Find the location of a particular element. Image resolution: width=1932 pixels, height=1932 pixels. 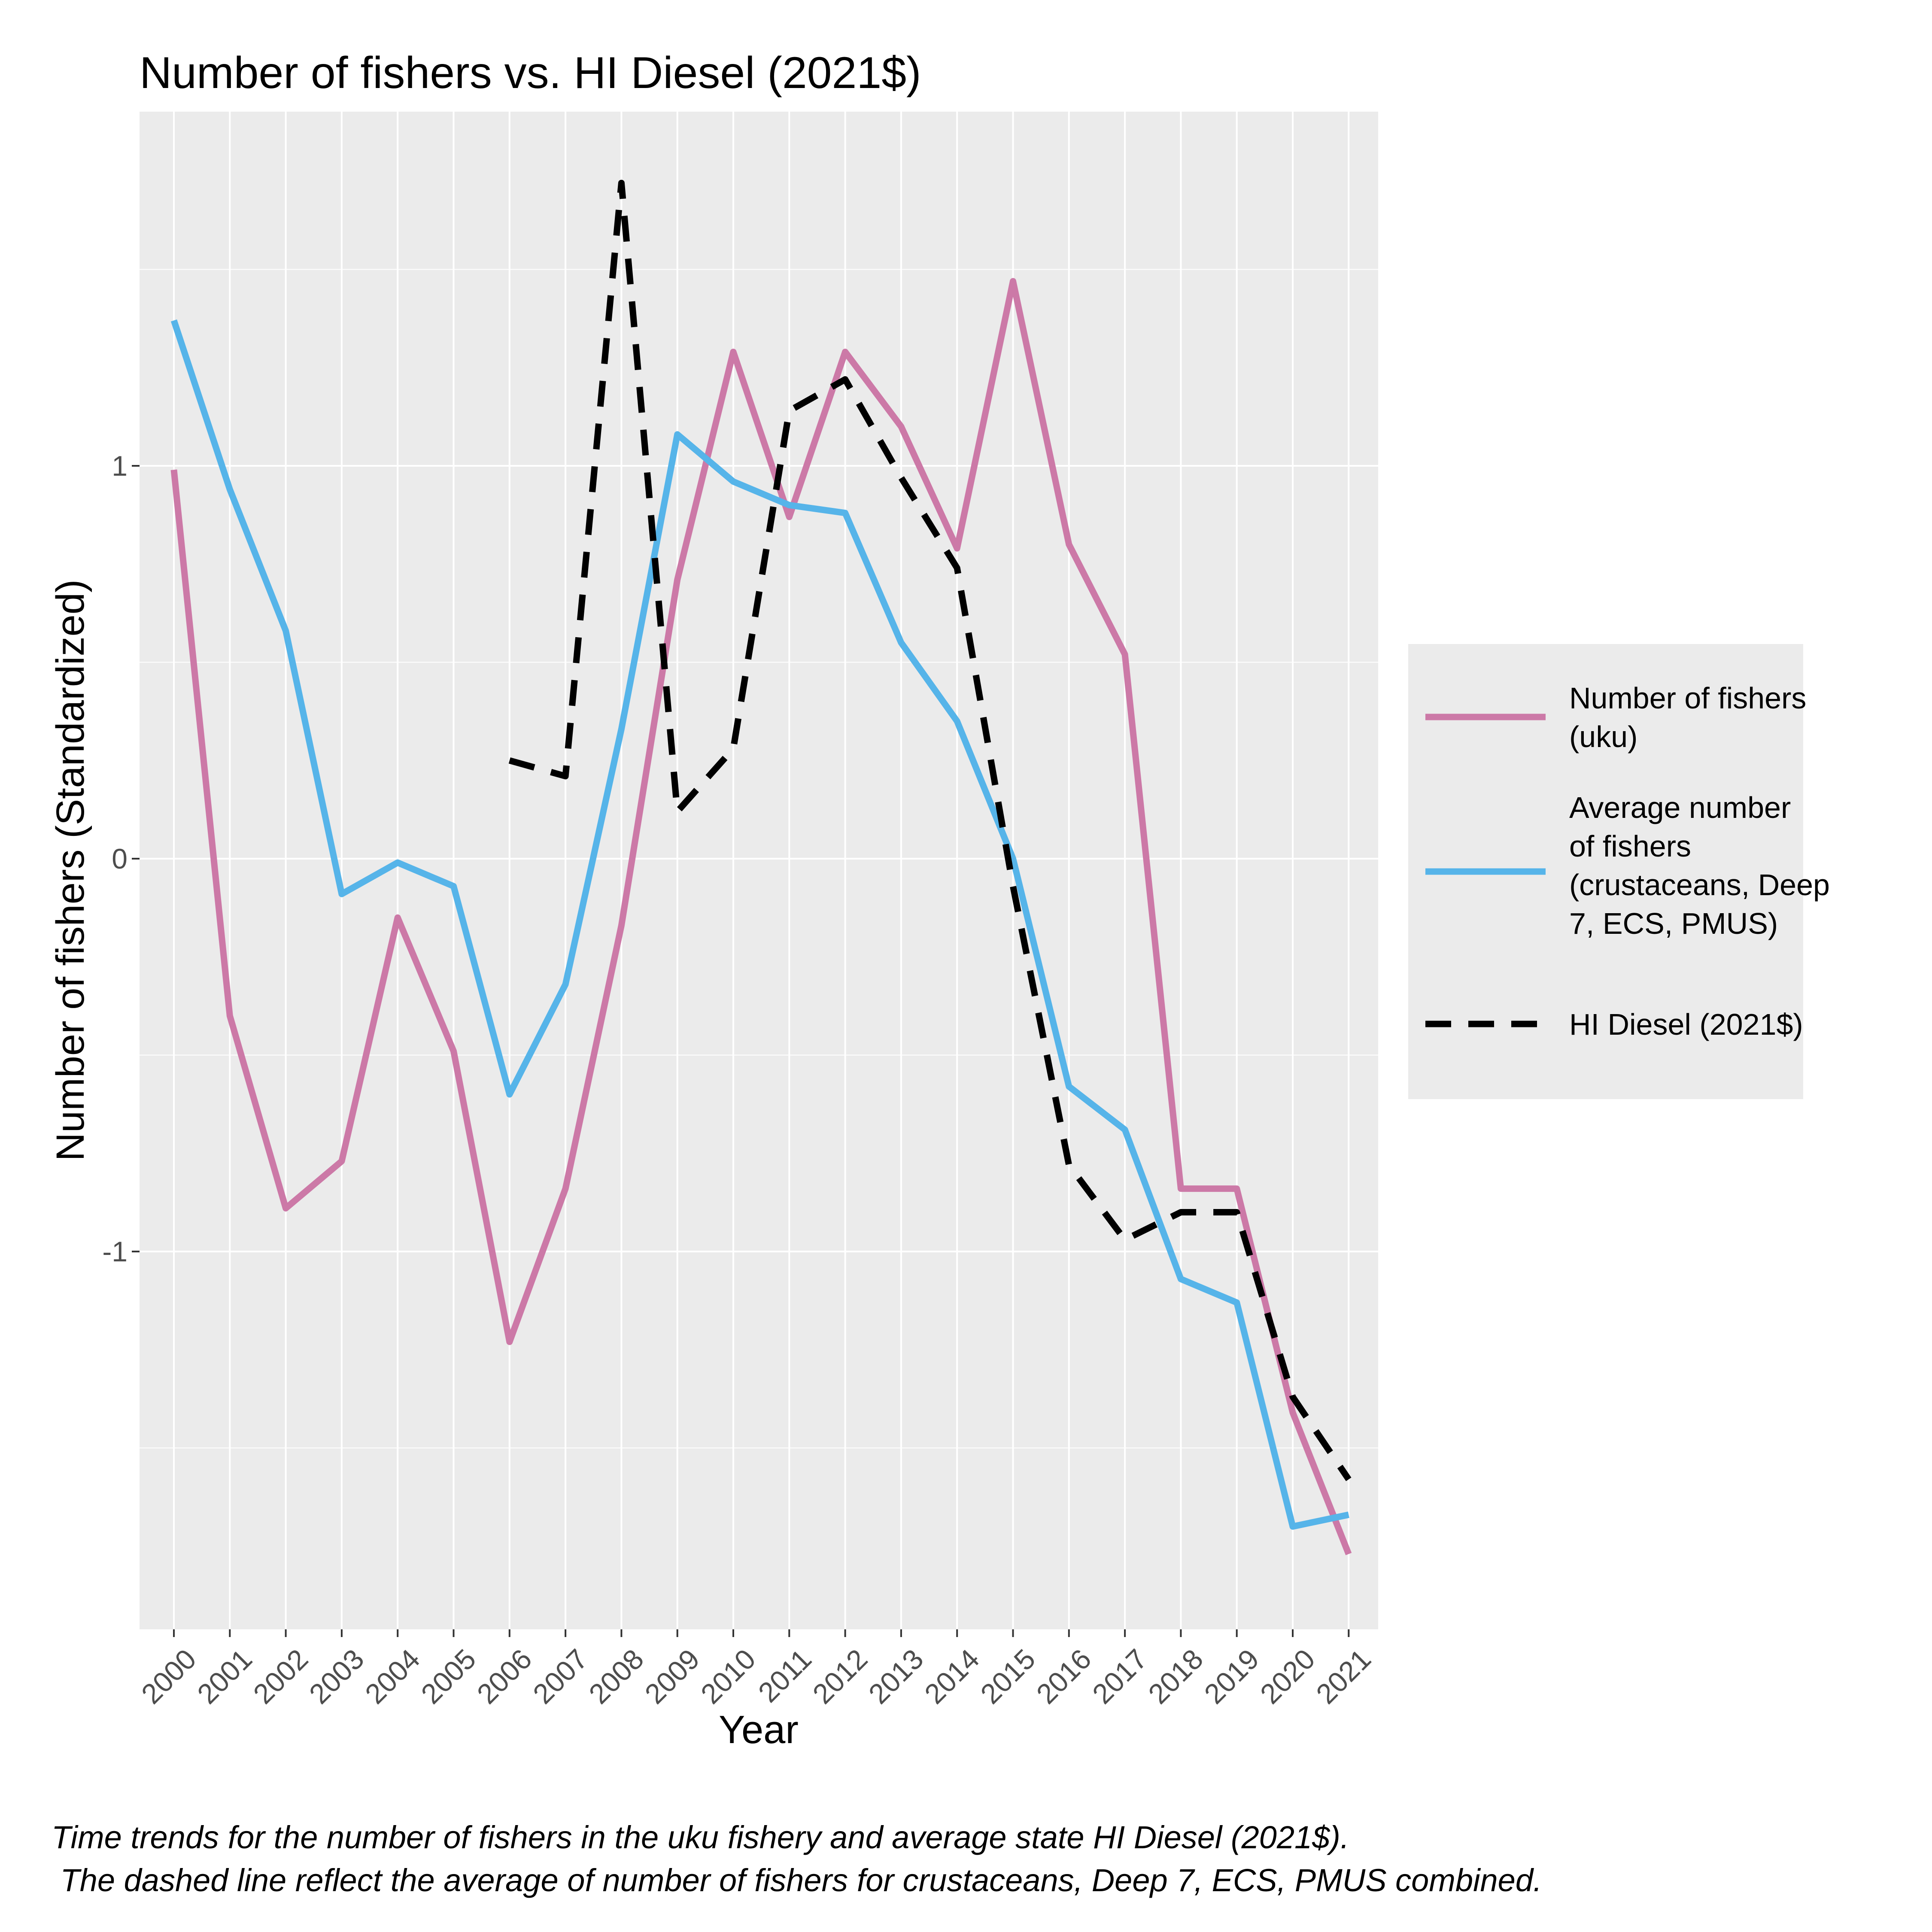

x-tick-label-8: 2008 is located at coordinates (616, 1676).